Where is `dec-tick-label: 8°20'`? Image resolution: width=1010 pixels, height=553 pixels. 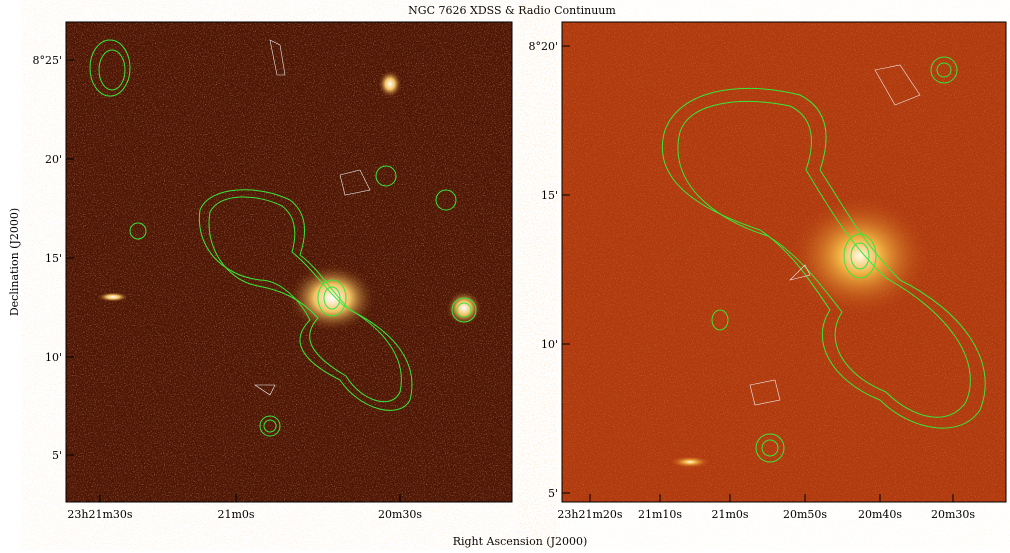
dec-tick-label: 8°20' is located at coordinates (543, 46).